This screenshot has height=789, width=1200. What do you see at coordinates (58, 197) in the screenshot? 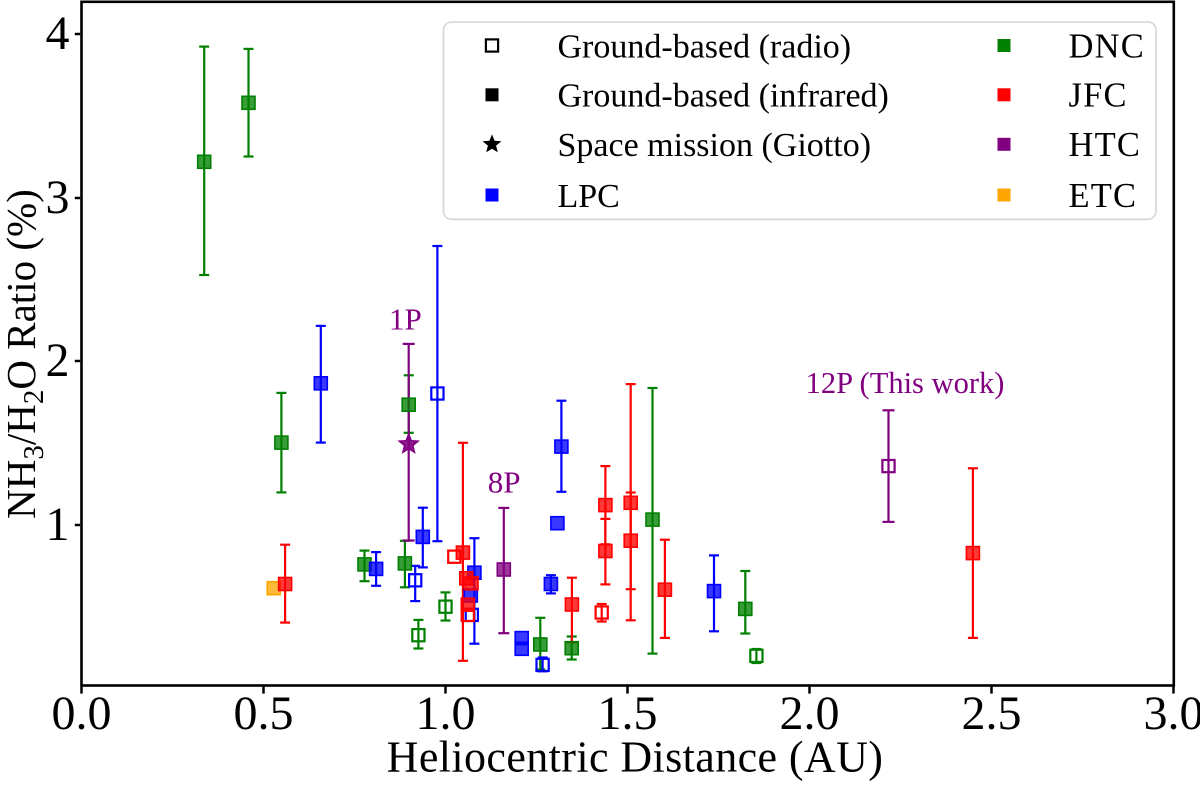
I see `svg-text: 3` at bounding box center [58, 197].